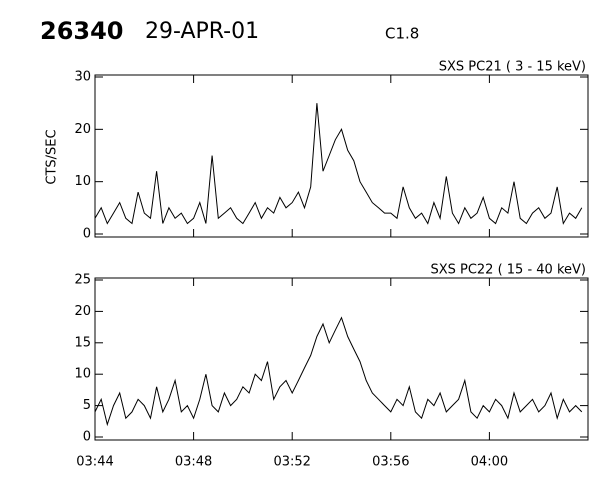 The image size is (600, 480). What do you see at coordinates (291, 462) in the screenshot?
I see `x-tick-label: 03:52` at bounding box center [291, 462].